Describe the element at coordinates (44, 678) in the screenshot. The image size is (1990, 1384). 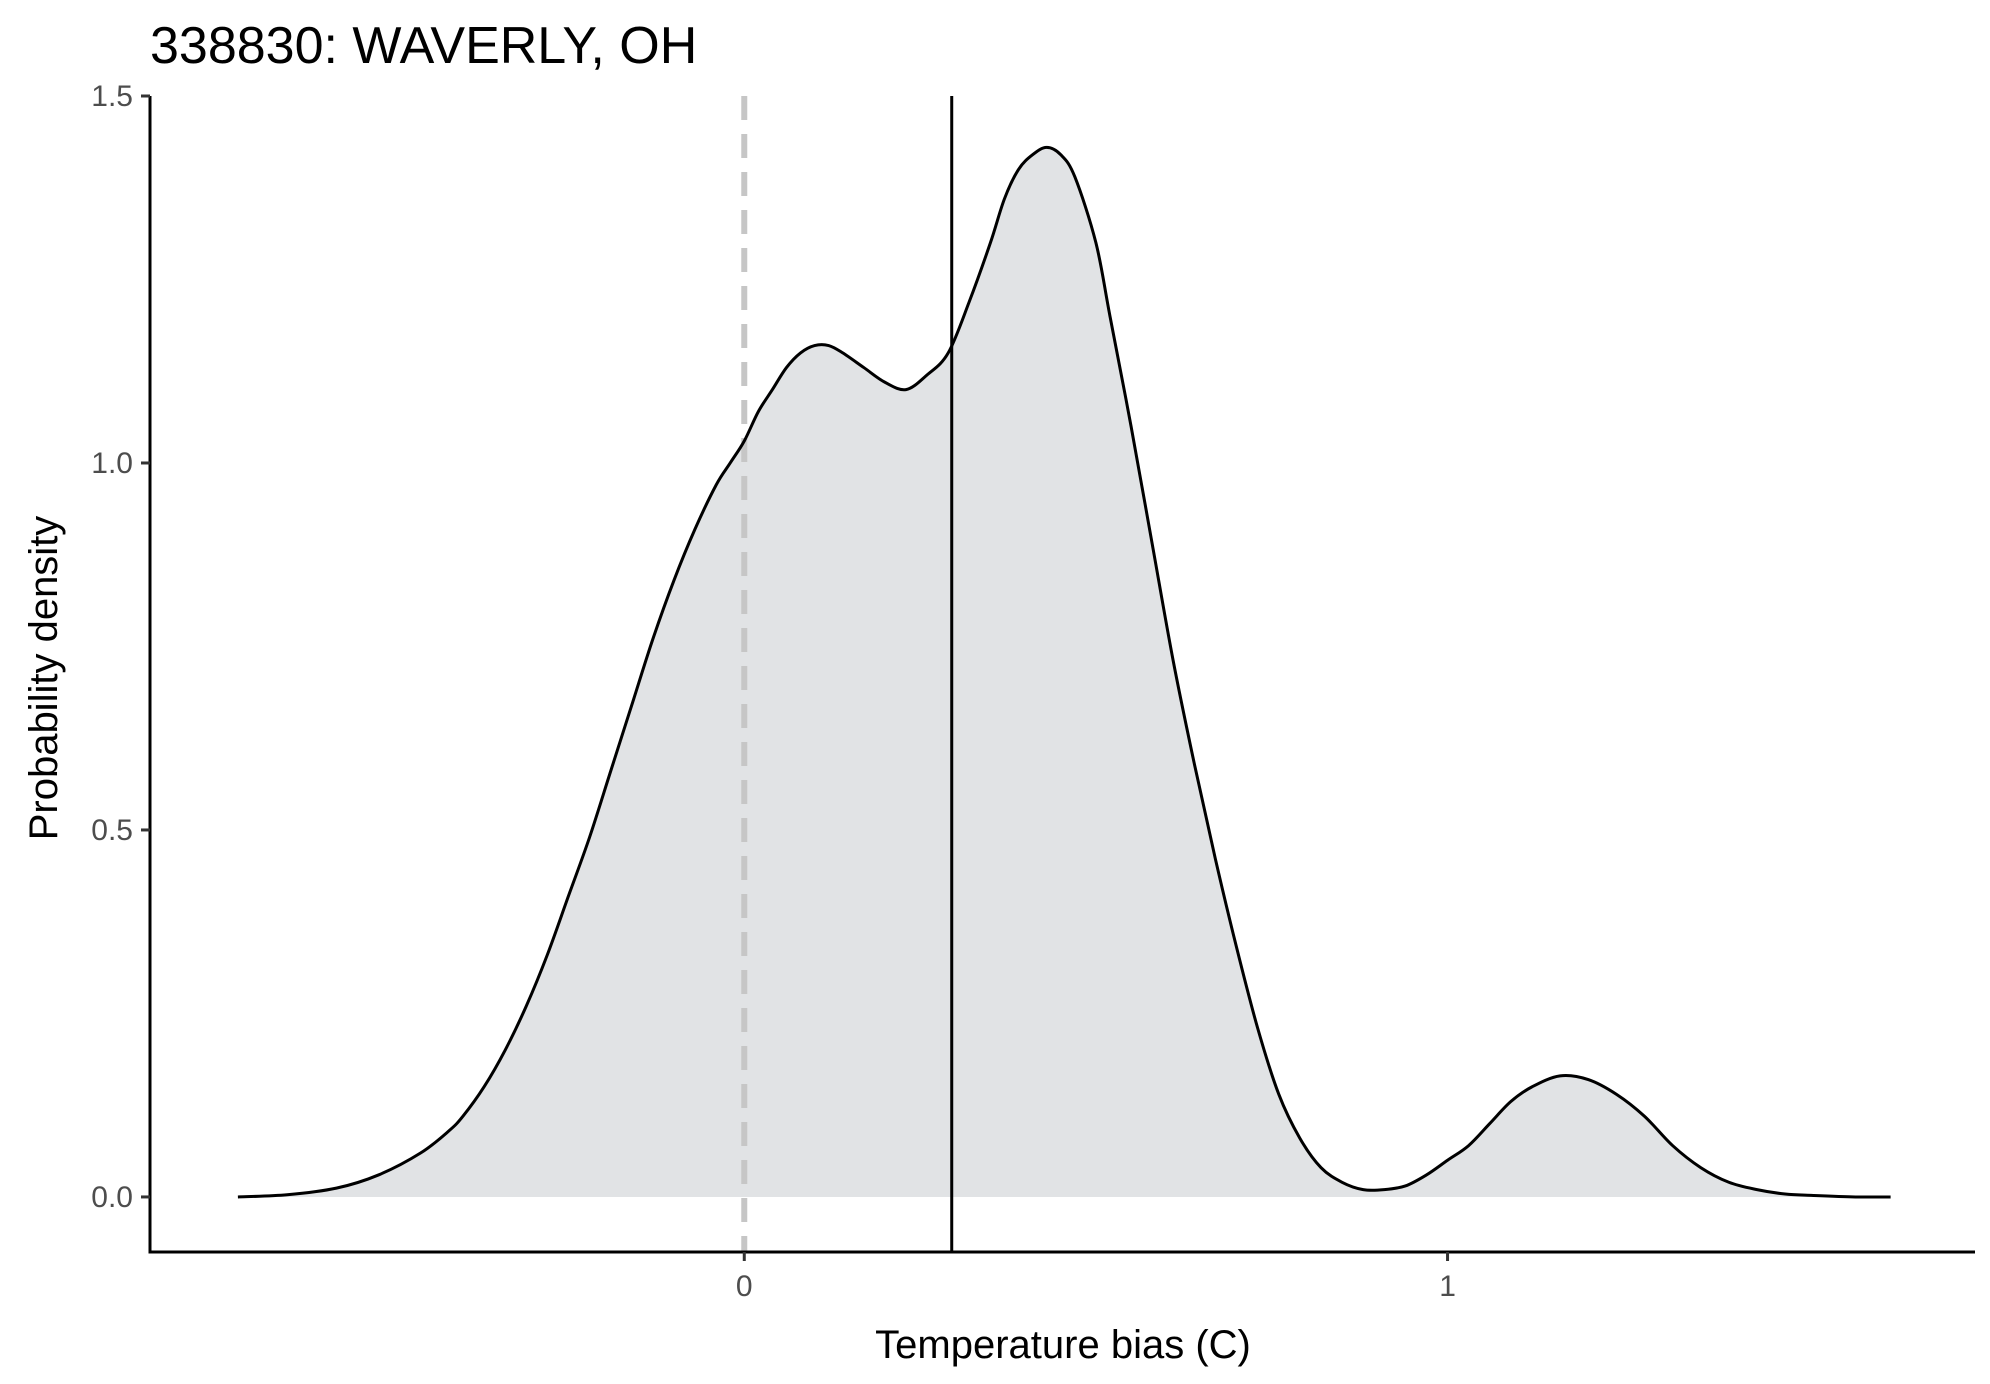
I see `y-axis-title: Probability density` at that location.